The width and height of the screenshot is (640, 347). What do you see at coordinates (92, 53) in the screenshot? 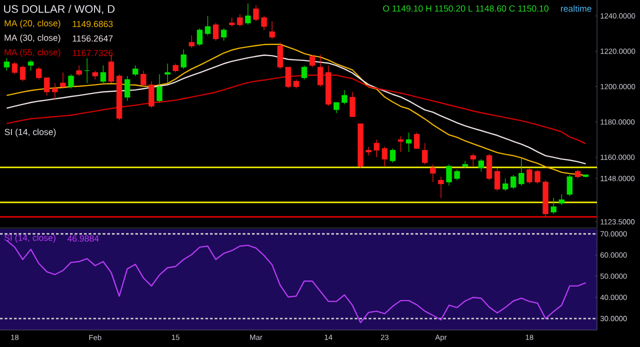
I see `annotation: 1167.7326` at bounding box center [92, 53].